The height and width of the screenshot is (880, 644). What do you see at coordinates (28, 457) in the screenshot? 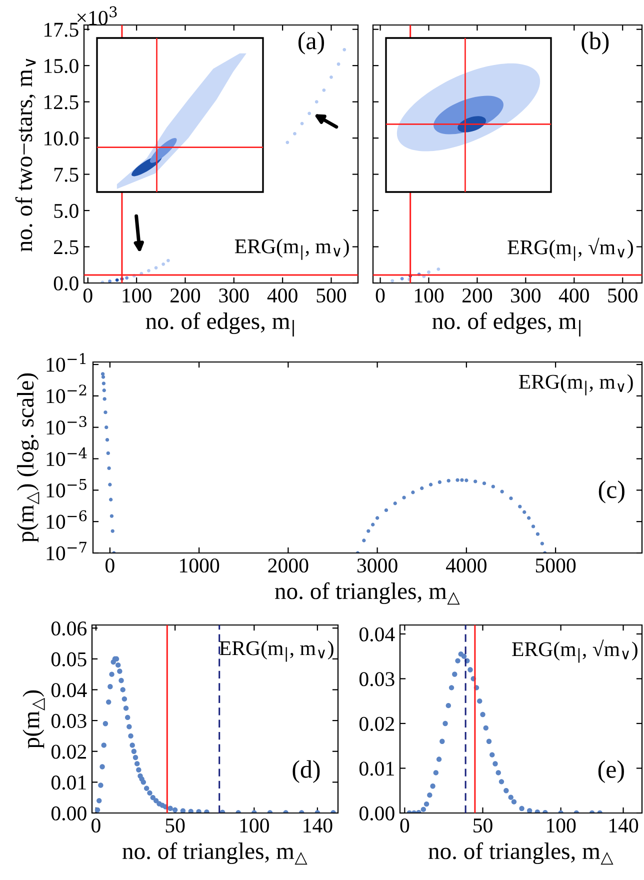
I see `y-axis-title: p(m$_{△}$) (log. scale)` at bounding box center [28, 457].